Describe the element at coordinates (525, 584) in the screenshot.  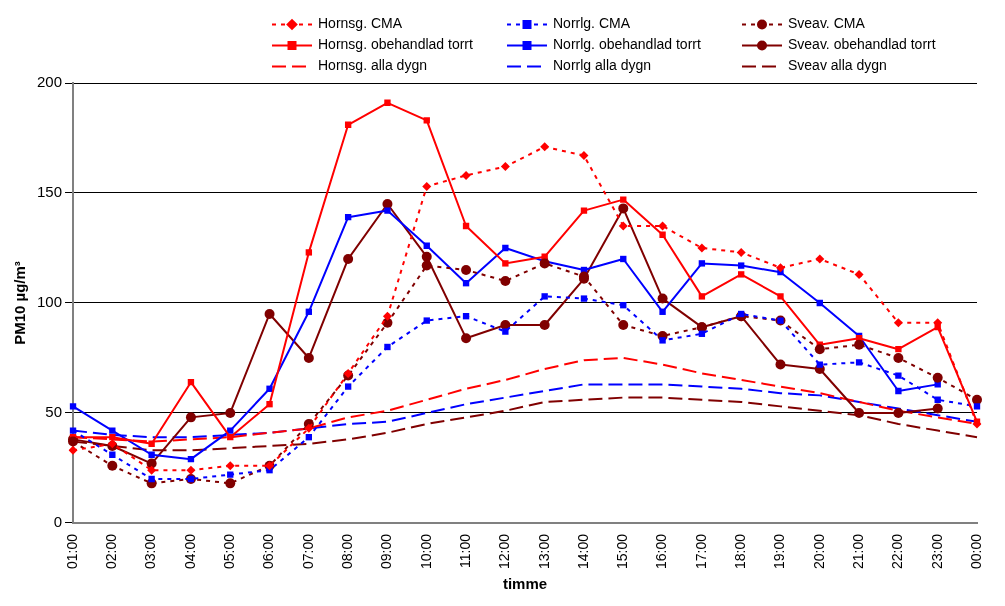
I see `x-axis-title: timme` at that location.